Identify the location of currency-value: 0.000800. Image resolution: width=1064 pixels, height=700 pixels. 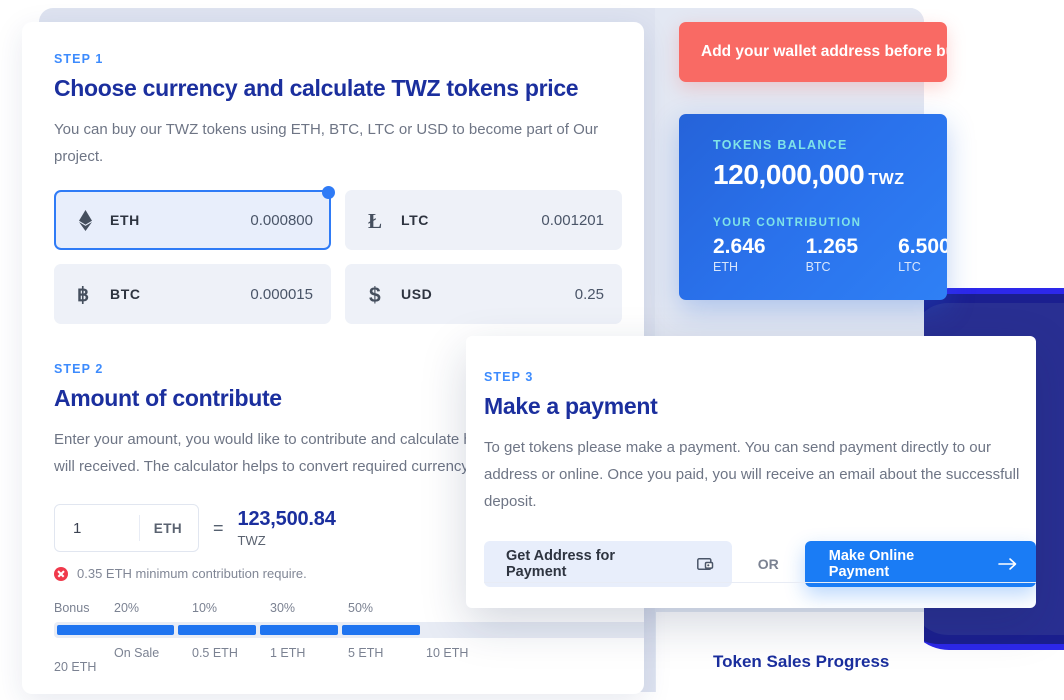
(281, 220).